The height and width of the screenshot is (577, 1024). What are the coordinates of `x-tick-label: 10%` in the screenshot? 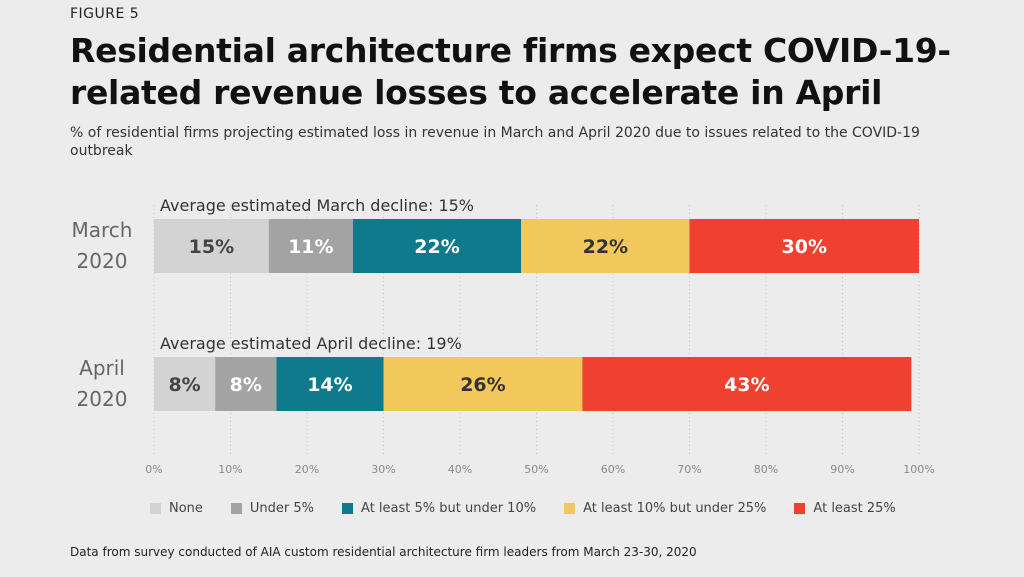 It's located at (230, 469).